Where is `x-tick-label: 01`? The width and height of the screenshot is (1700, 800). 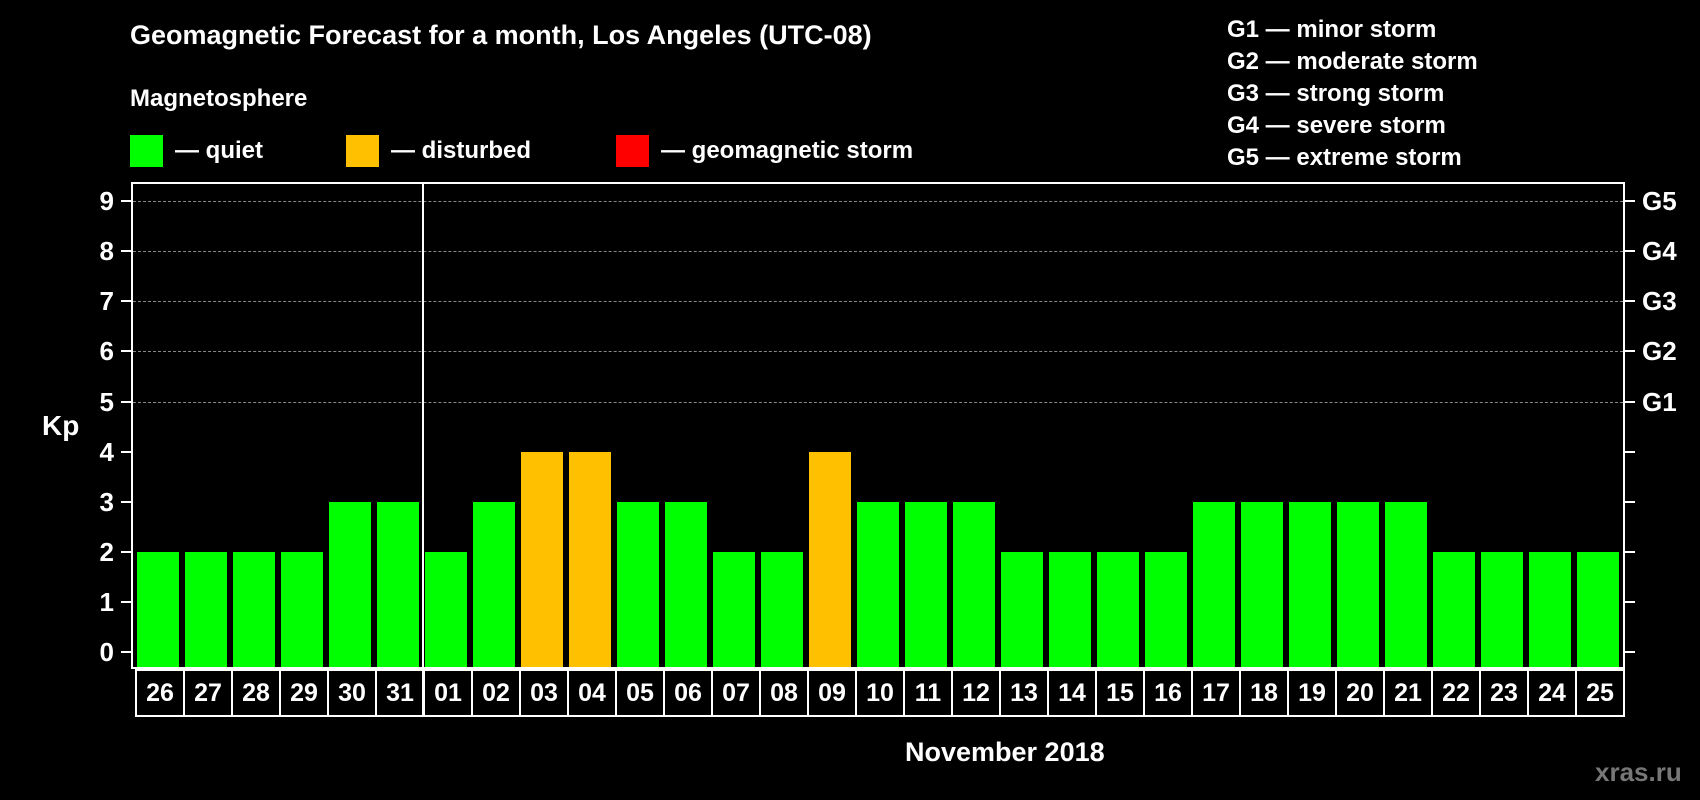 x-tick-label: 01 is located at coordinates (448, 693).